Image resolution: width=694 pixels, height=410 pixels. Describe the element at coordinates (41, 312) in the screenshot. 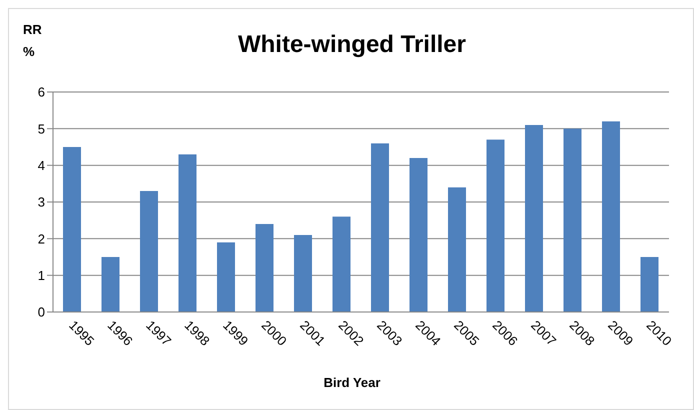

I see `y-tick-label: 0` at that location.